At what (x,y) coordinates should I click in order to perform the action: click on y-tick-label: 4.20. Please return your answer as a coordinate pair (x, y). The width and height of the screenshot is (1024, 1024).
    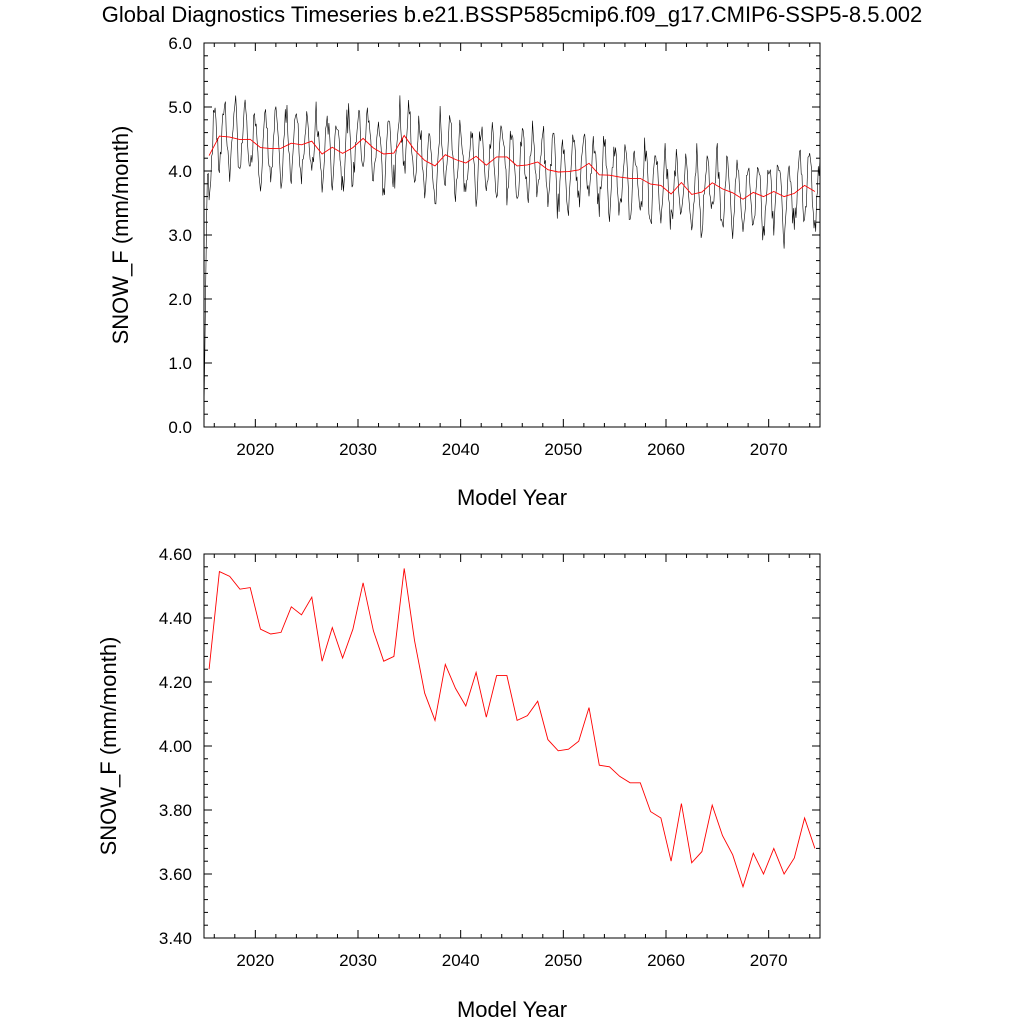
    Looking at the image, I should click on (175, 682).